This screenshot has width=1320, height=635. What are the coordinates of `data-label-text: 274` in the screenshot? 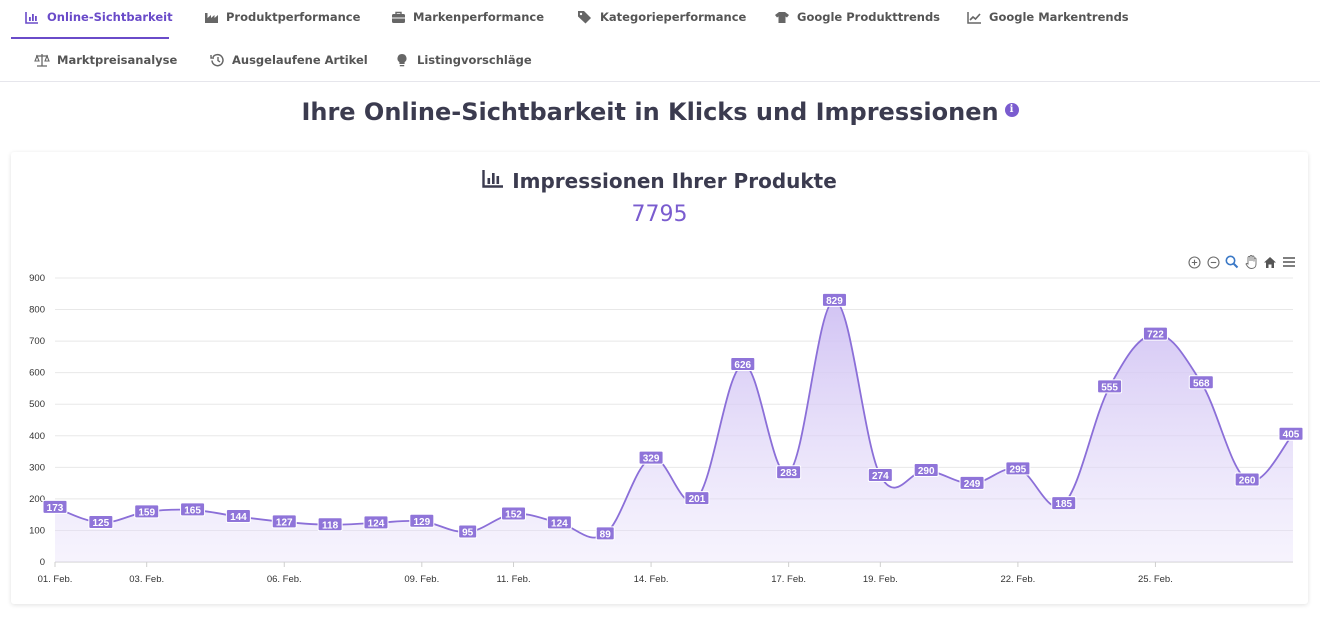 It's located at (880, 476).